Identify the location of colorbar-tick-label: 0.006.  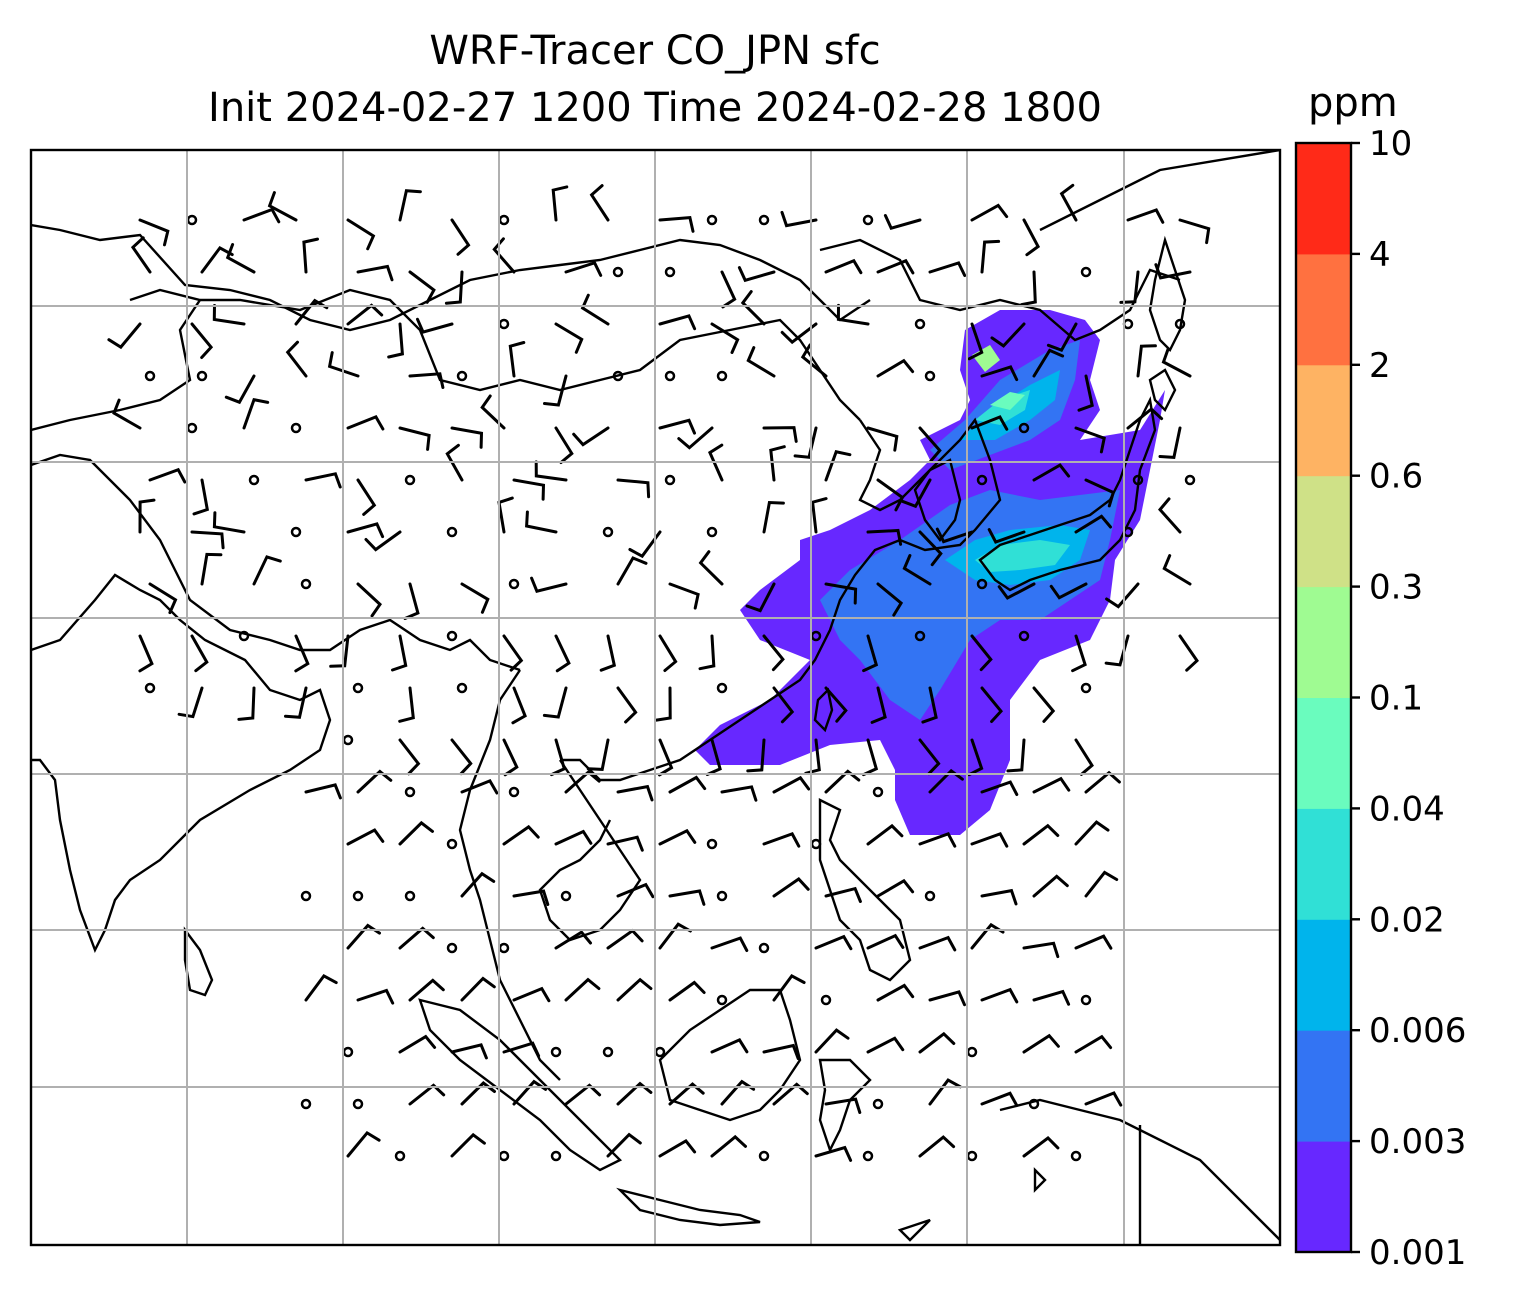
(1417, 1031).